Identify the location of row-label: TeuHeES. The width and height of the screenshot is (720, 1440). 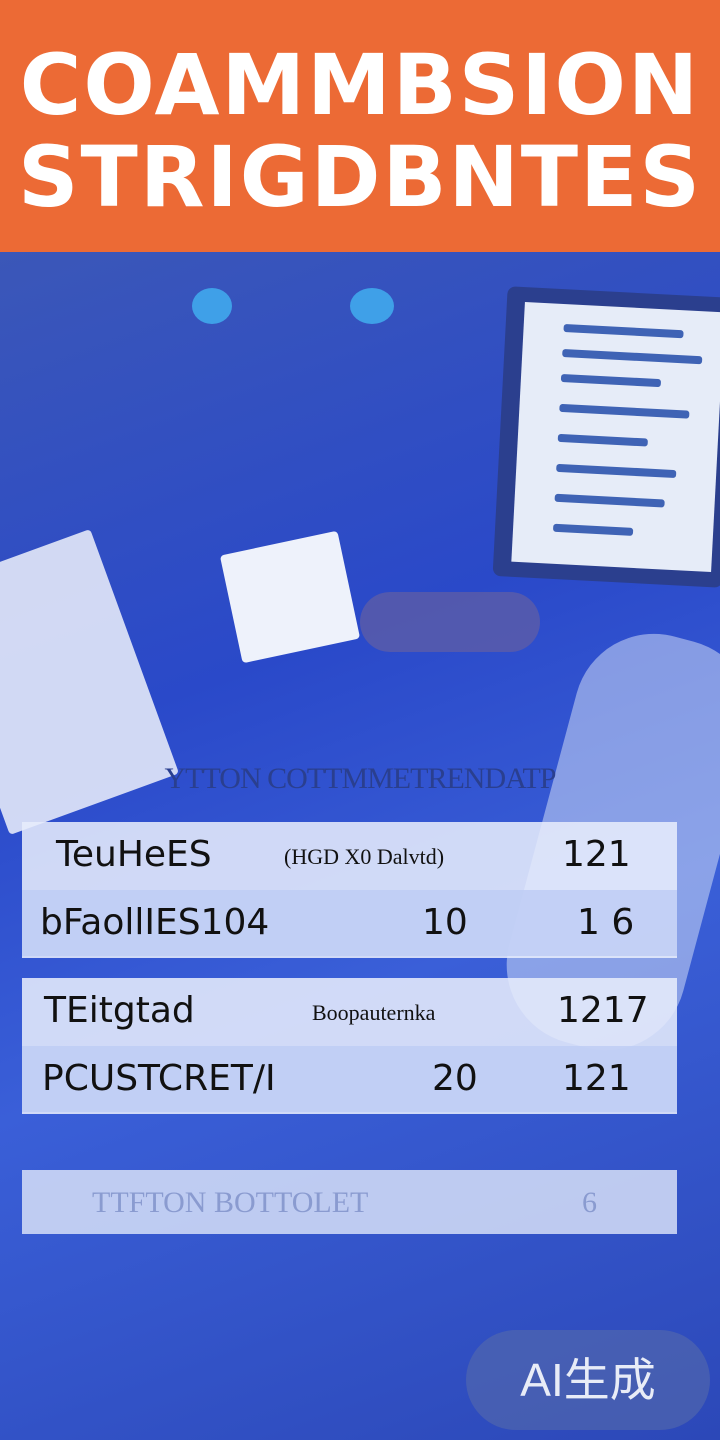
(134, 854).